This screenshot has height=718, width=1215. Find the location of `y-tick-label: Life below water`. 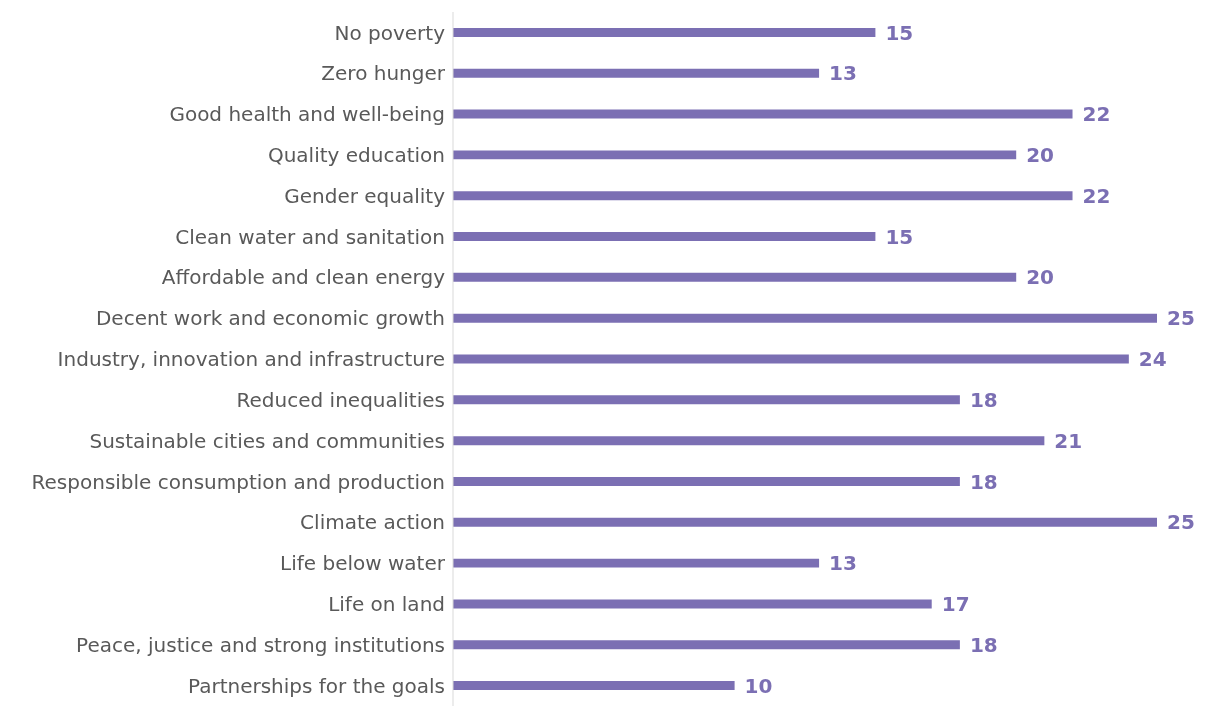

y-tick-label: Life below water is located at coordinates (363, 563).